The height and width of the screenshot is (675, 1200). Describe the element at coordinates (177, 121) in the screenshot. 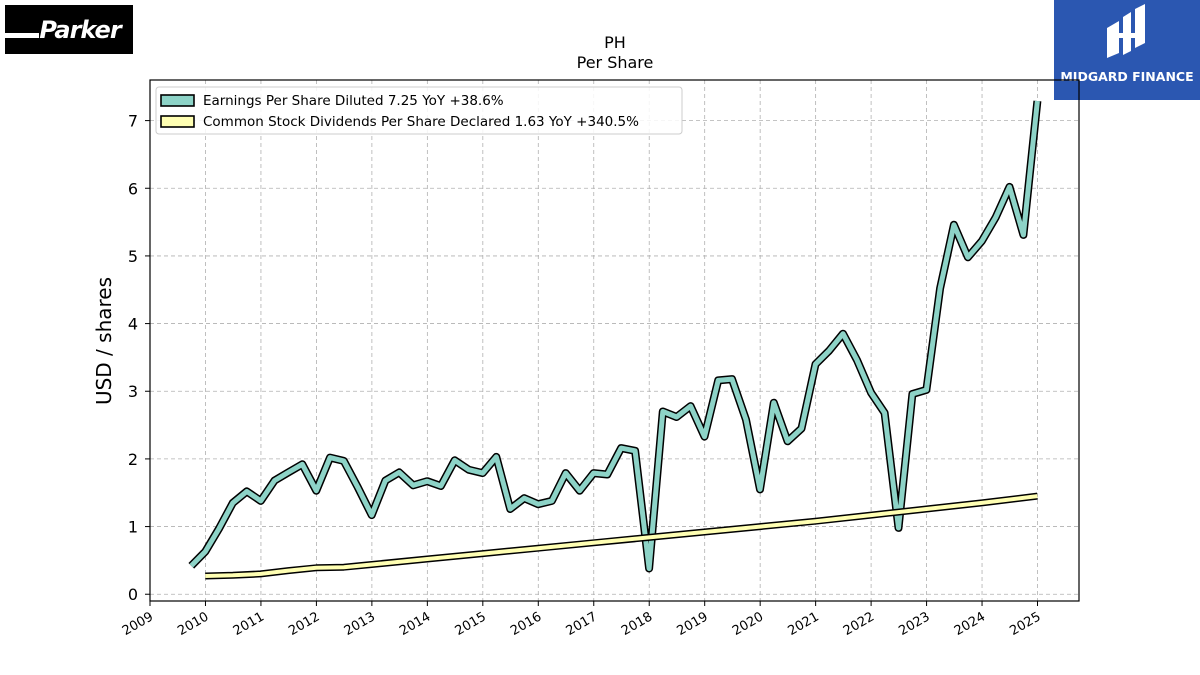

I see `legend-swatch-dividends` at that location.